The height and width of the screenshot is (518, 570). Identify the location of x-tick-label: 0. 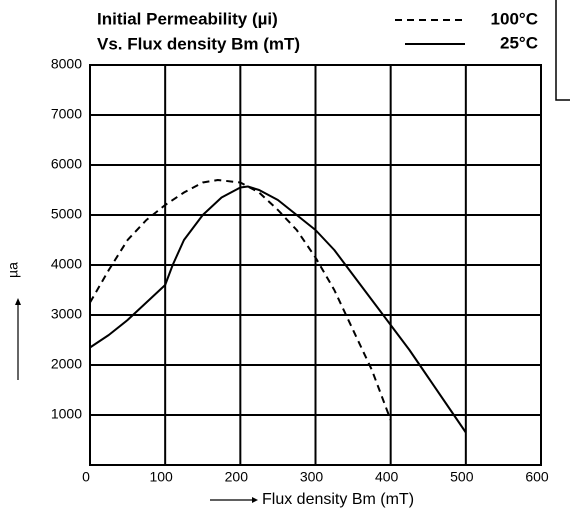
(86, 477).